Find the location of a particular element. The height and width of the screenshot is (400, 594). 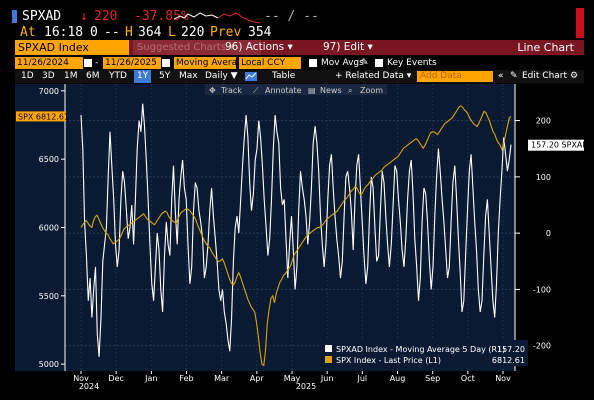

edit-menu: 97) Edit ▾ is located at coordinates (348, 47).